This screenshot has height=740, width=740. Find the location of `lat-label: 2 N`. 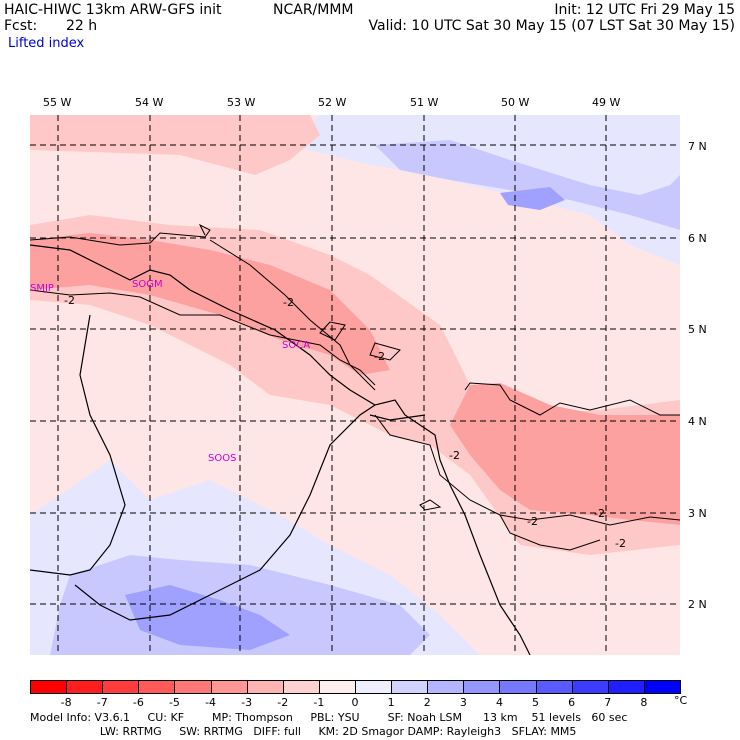

lat-label: 2 N is located at coordinates (697, 604).